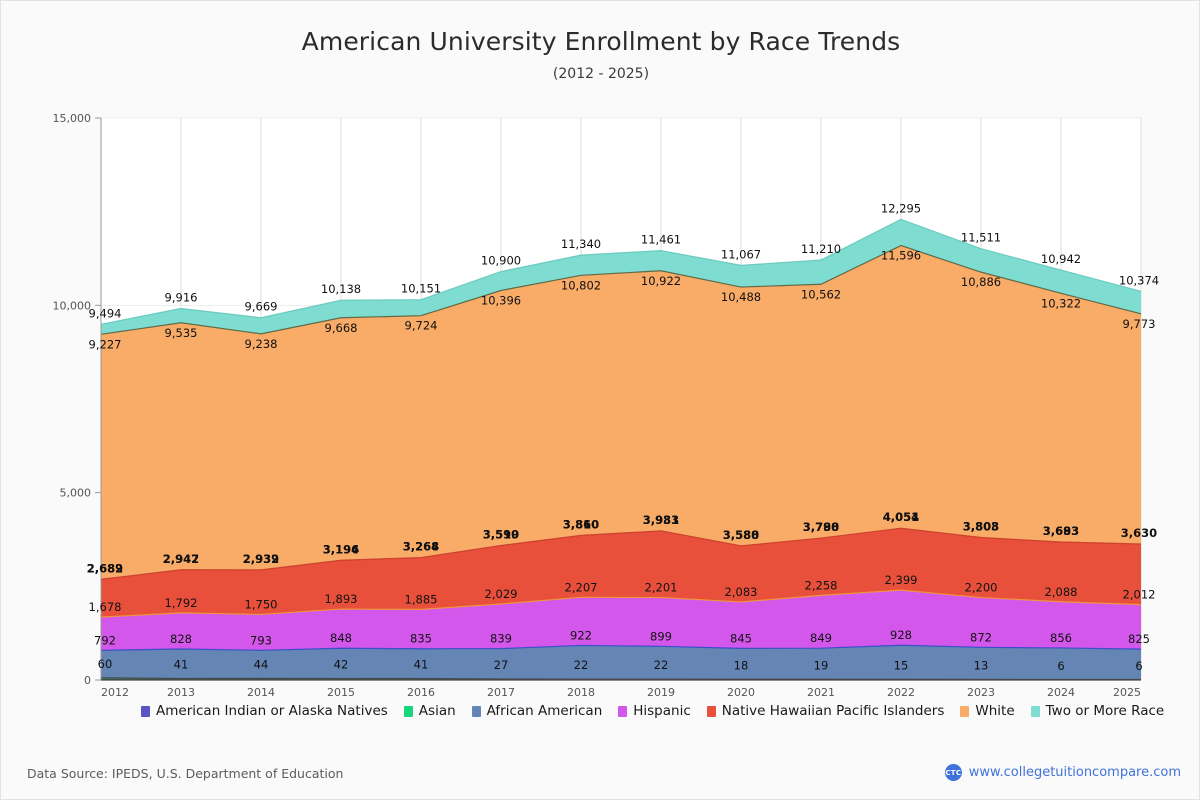  I want to click on data-point-label: 18, so click(741, 665).